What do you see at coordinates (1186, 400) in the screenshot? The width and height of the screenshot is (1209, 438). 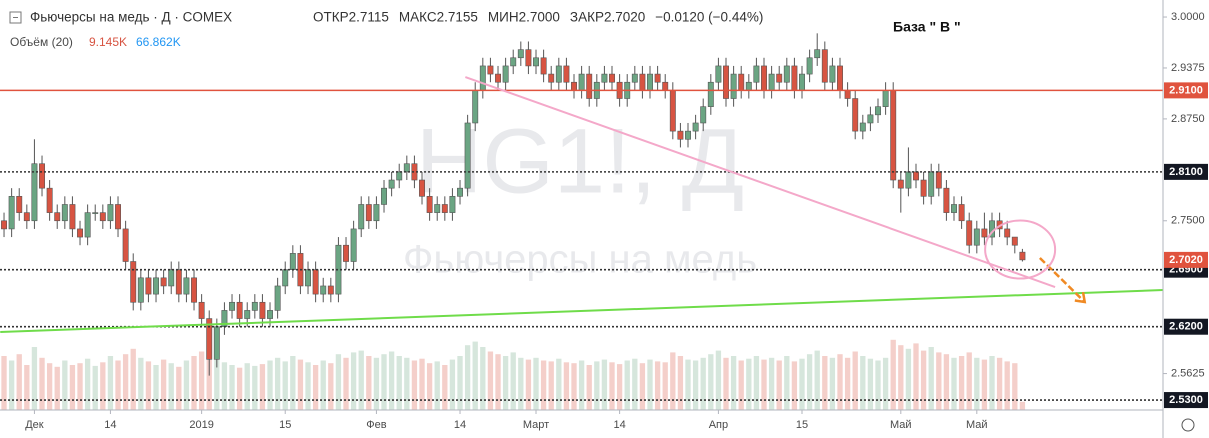 I see `price-box` at bounding box center [1186, 400].